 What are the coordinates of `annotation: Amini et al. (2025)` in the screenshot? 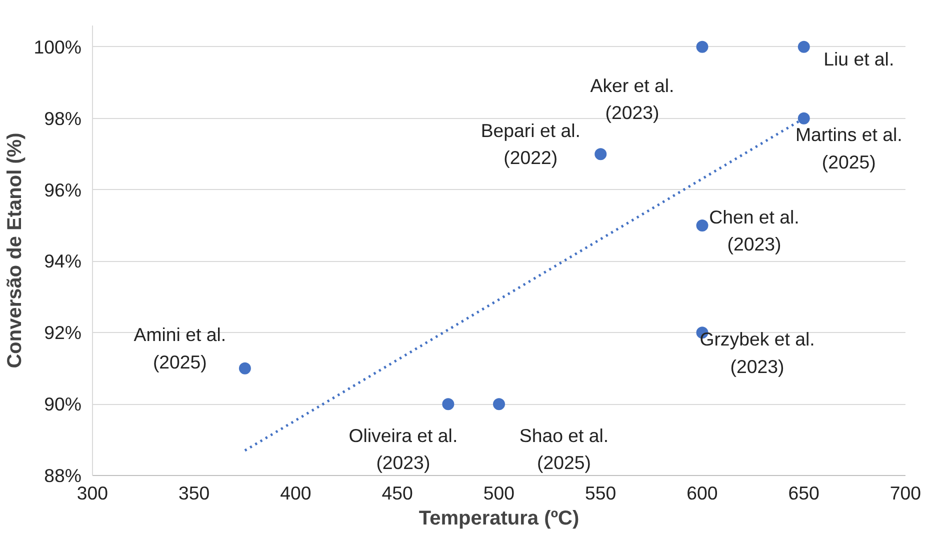 It's located at (180, 348).